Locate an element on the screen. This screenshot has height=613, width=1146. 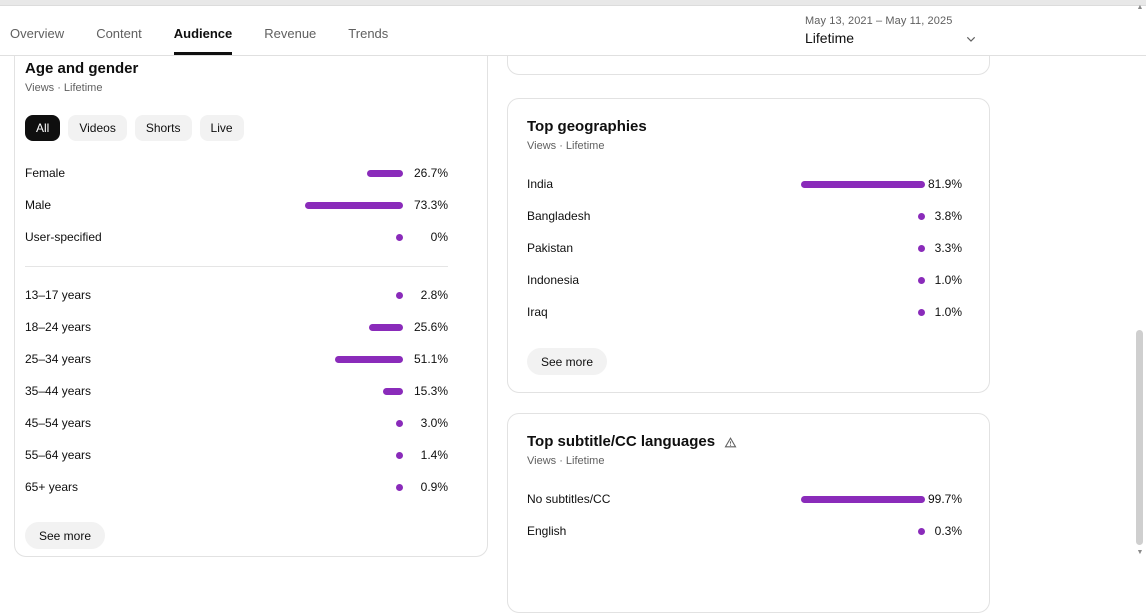
row-label: 45–54 years is located at coordinates (58, 423).